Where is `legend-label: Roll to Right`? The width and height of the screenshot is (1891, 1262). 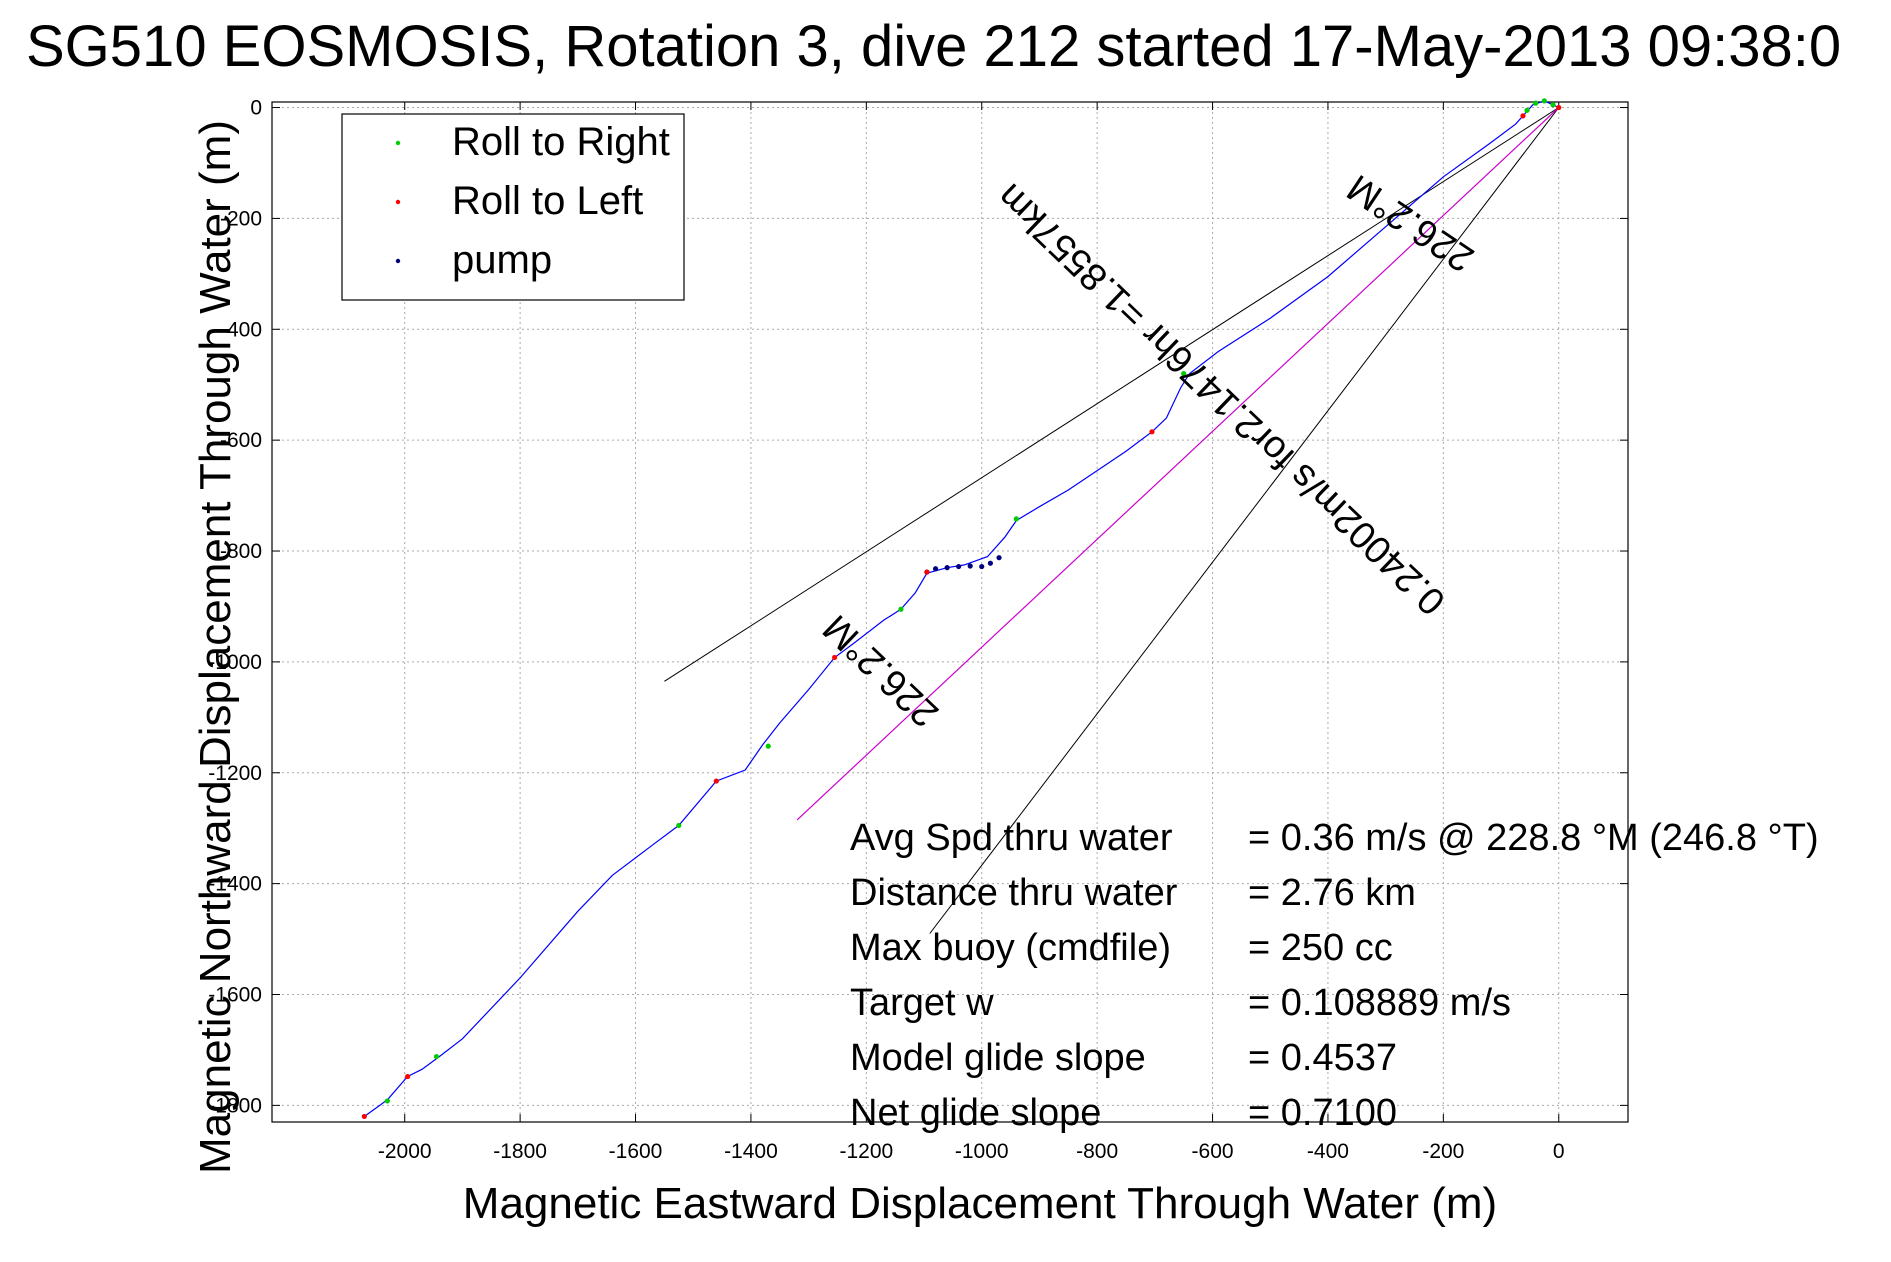
legend-label: Roll to Right is located at coordinates (561, 142).